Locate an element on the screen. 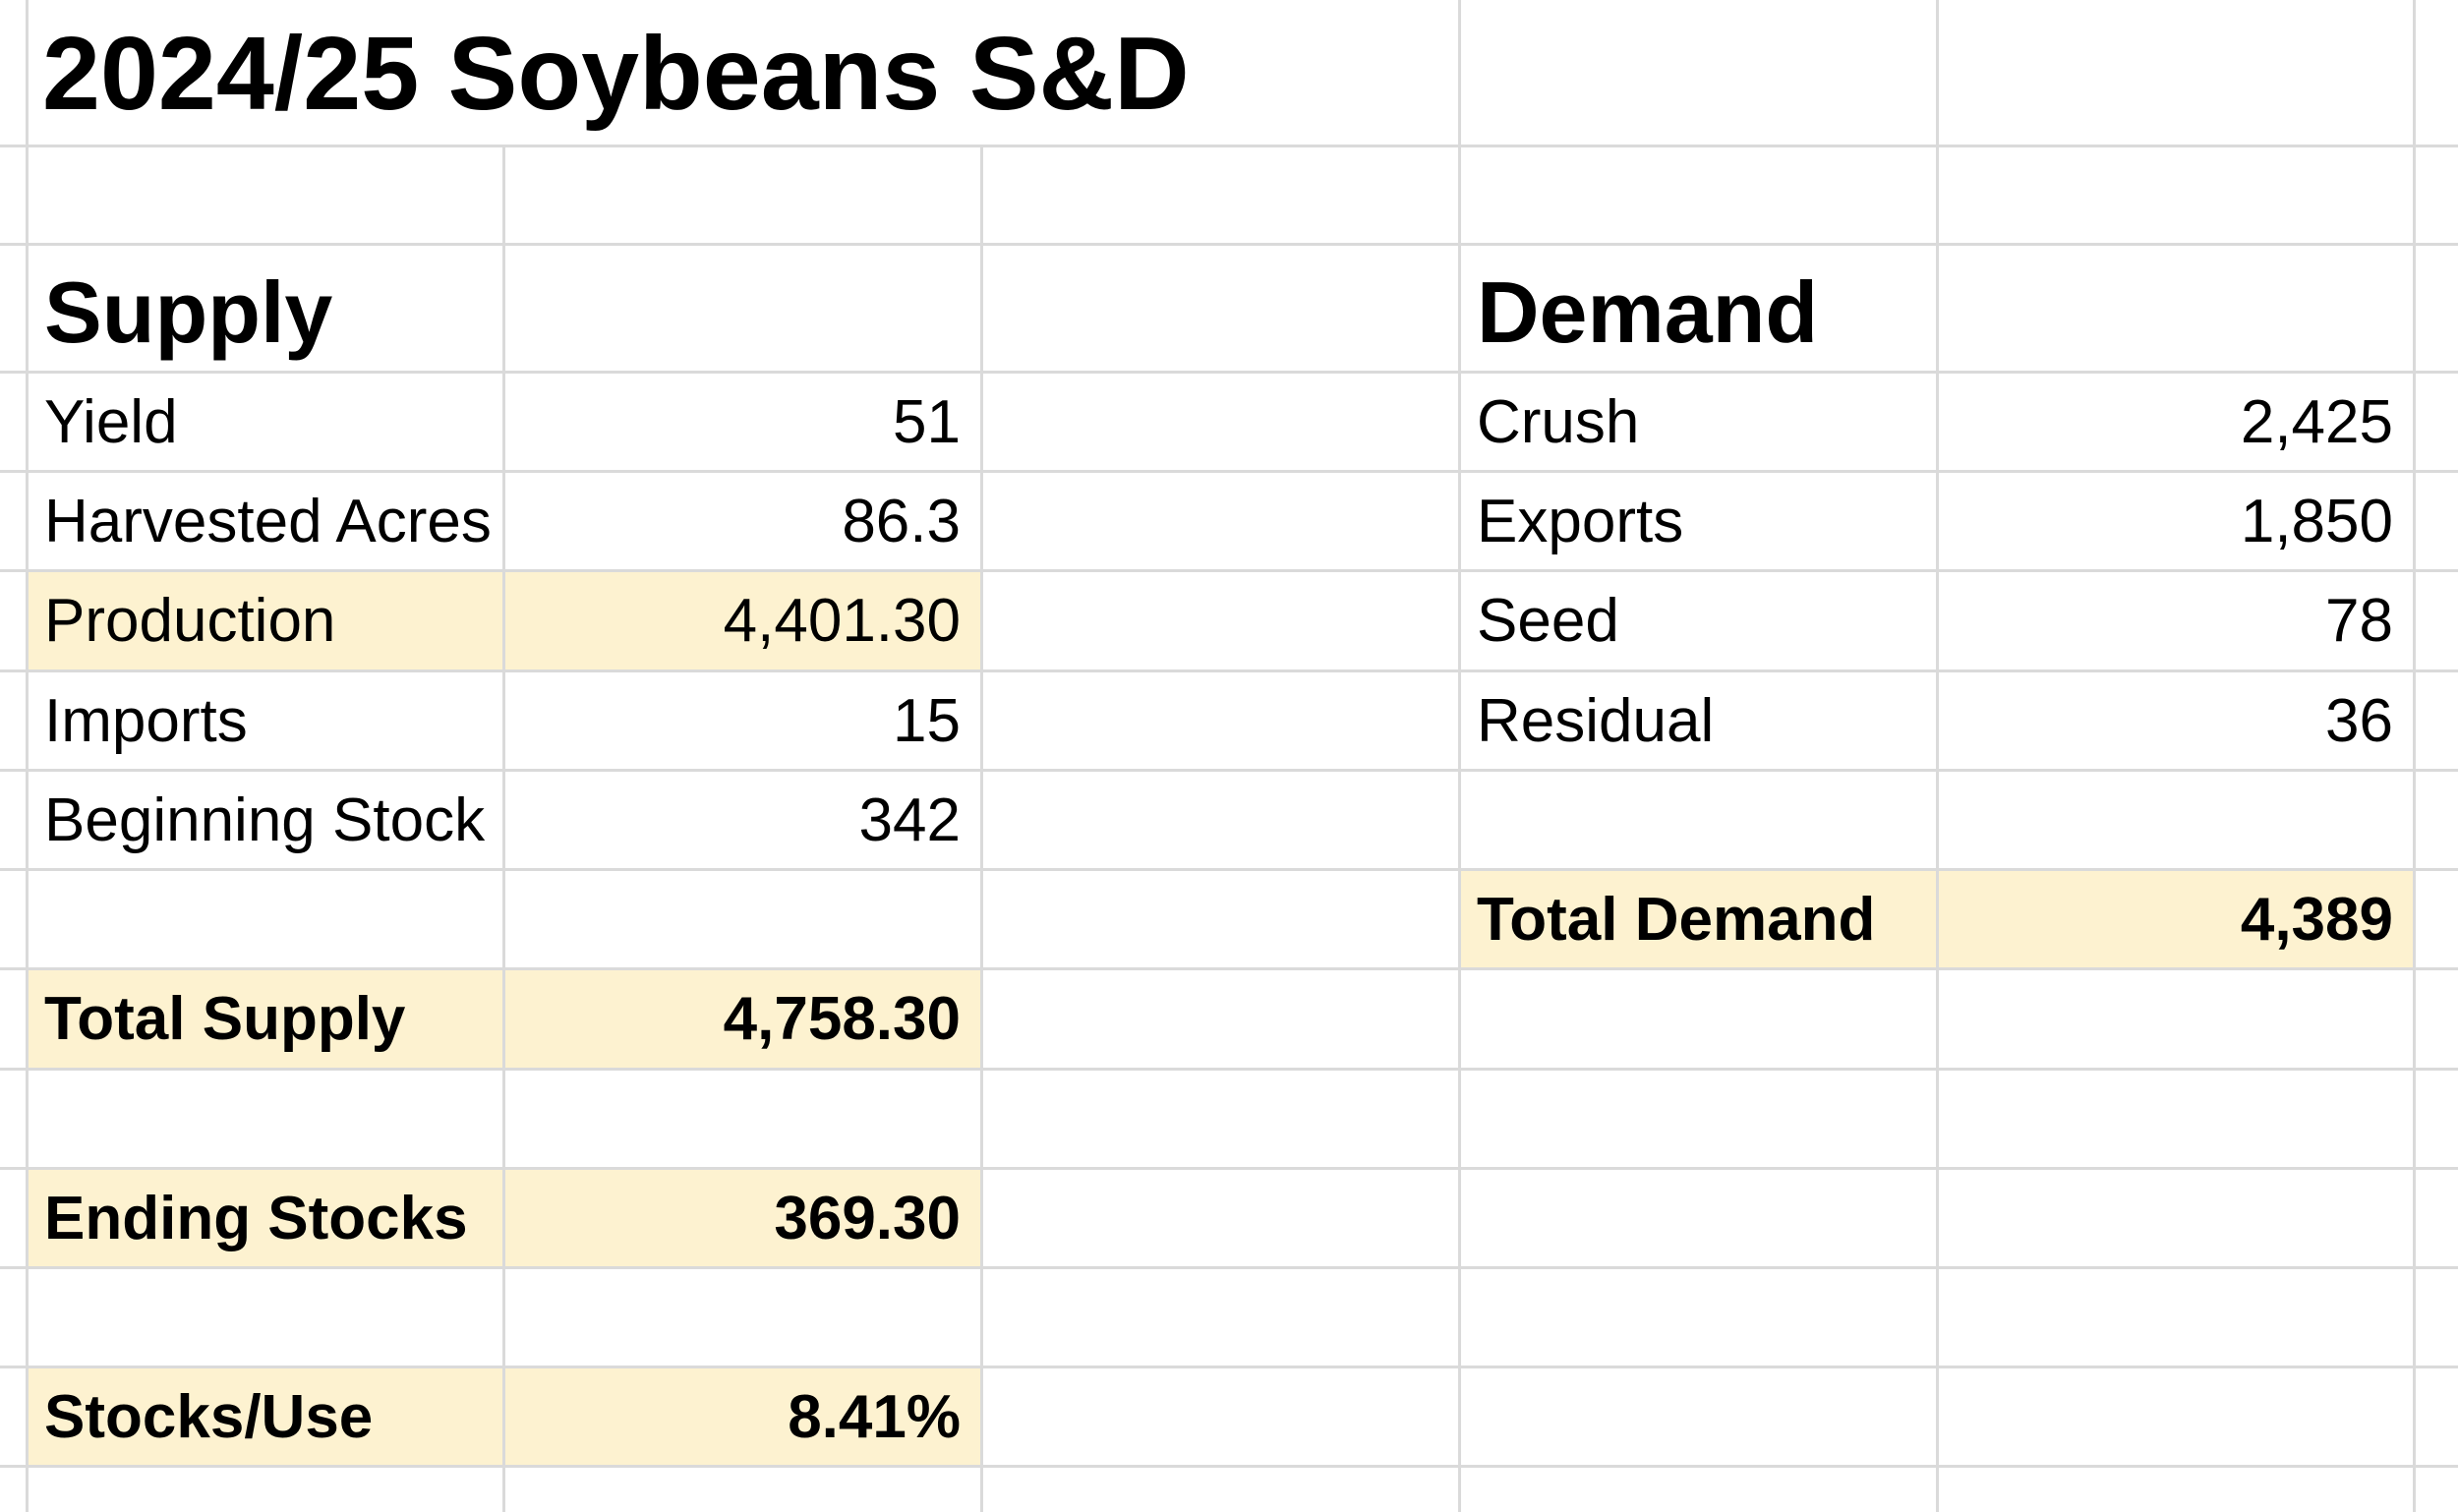  demand-exports-value: 1,850 is located at coordinates (2316, 521).